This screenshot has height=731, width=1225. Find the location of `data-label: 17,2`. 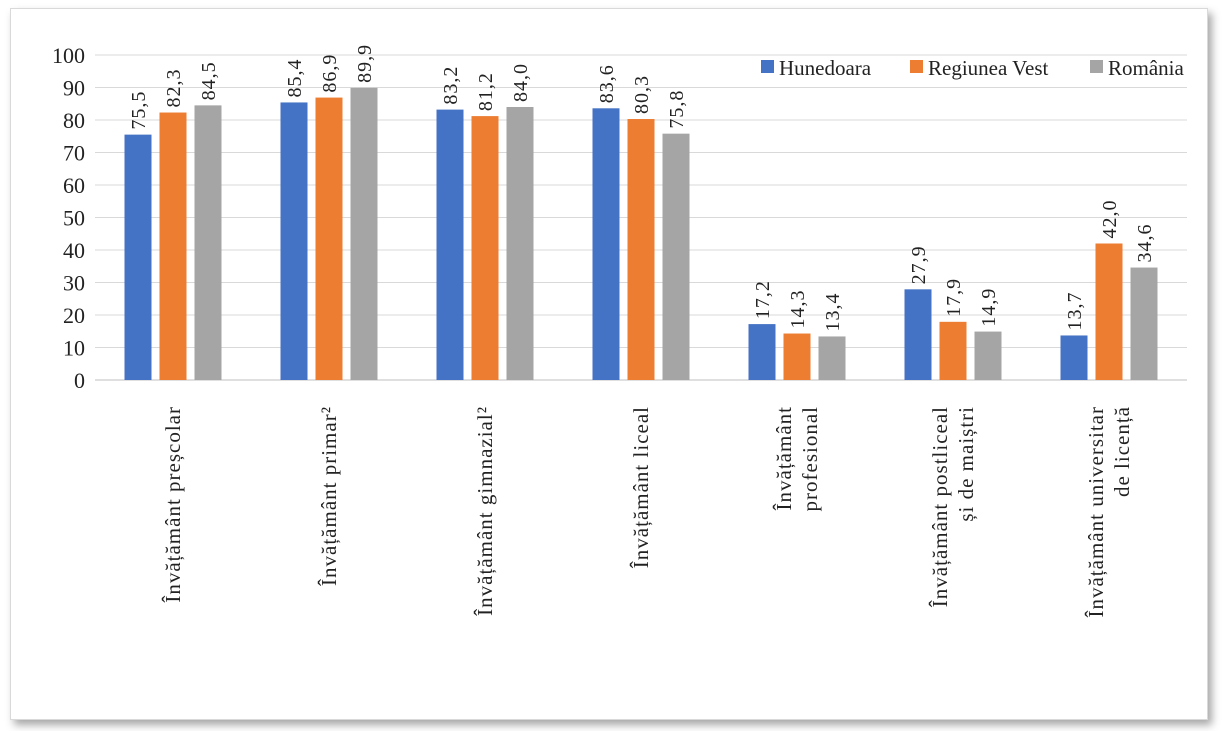

data-label: 17,2 is located at coordinates (763, 299).